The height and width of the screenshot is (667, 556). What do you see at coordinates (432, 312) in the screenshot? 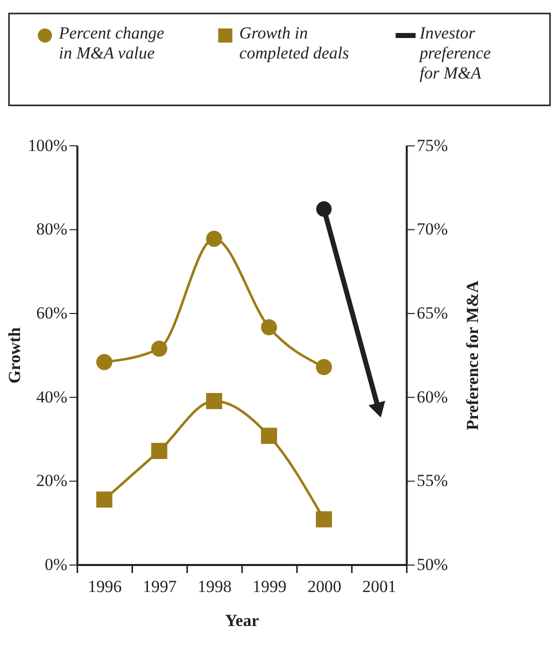
I see `y2-tick-label: 65%` at bounding box center [432, 312].